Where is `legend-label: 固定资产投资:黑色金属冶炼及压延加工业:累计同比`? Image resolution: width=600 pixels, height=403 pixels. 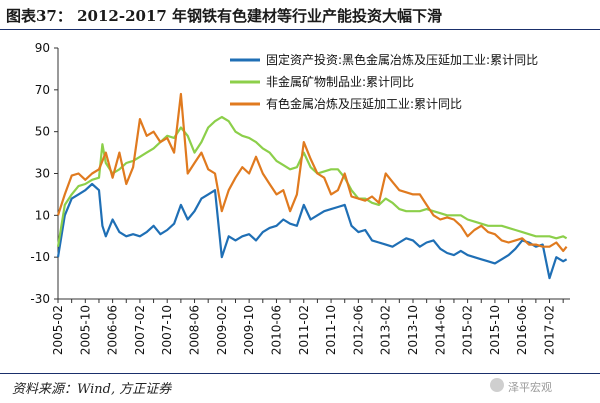 legend-label: 固定资产投资:黑色金属冶炼及压延加工业:累计同比 is located at coordinates (402, 59).